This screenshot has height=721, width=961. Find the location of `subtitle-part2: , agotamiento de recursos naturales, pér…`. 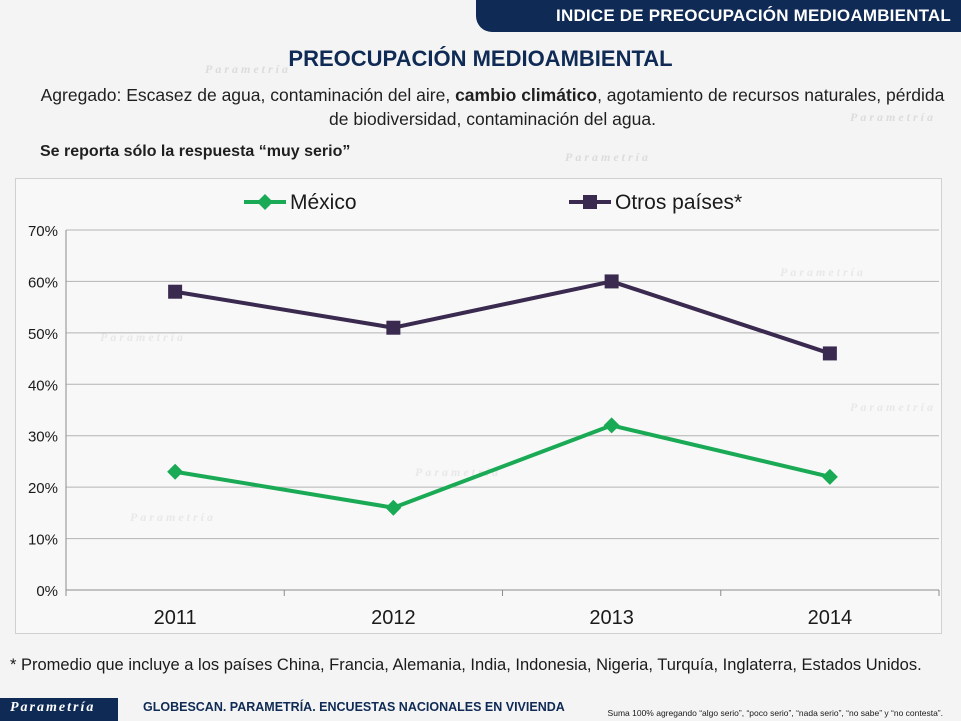

subtitle-part2: , agotamiento de recursos naturales, pér… is located at coordinates (637, 107).